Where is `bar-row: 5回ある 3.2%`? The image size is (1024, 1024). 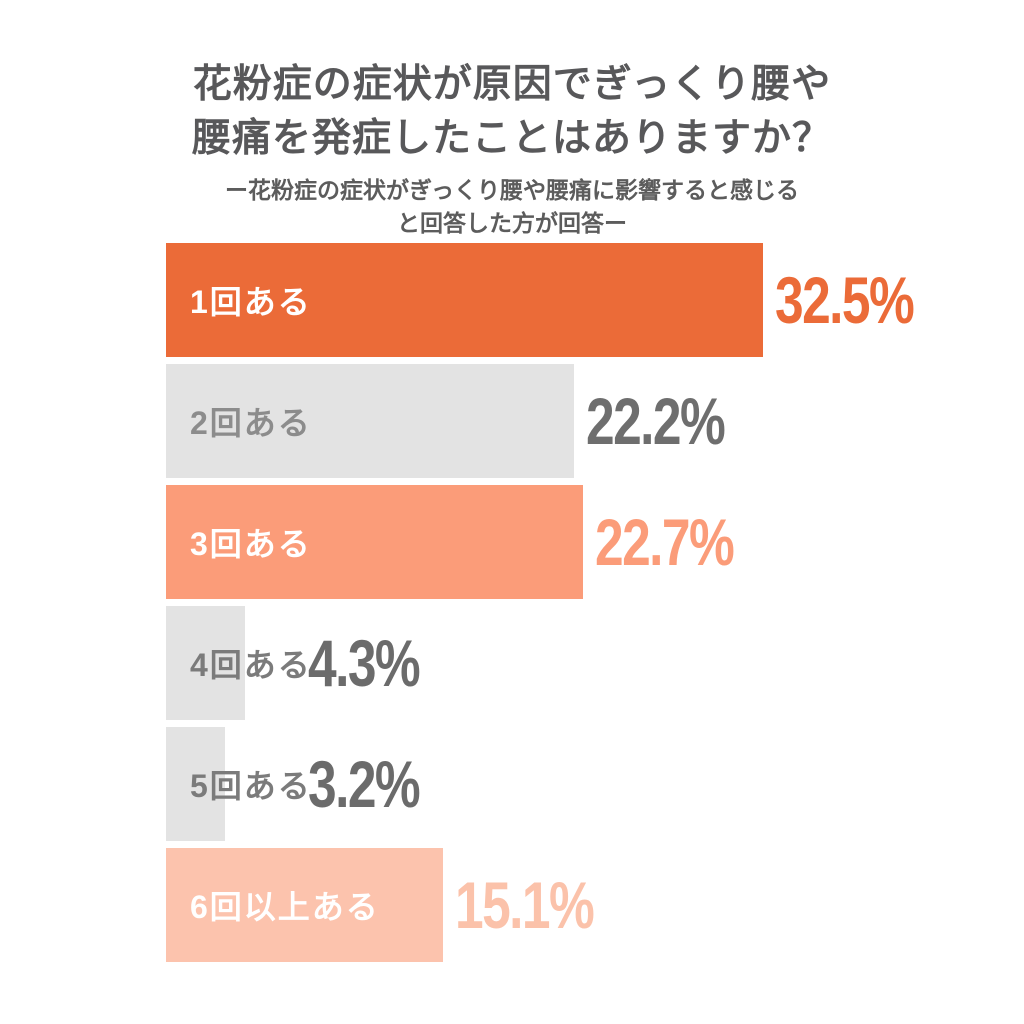 bar-row: 5回ある 3.2% is located at coordinates (581, 784).